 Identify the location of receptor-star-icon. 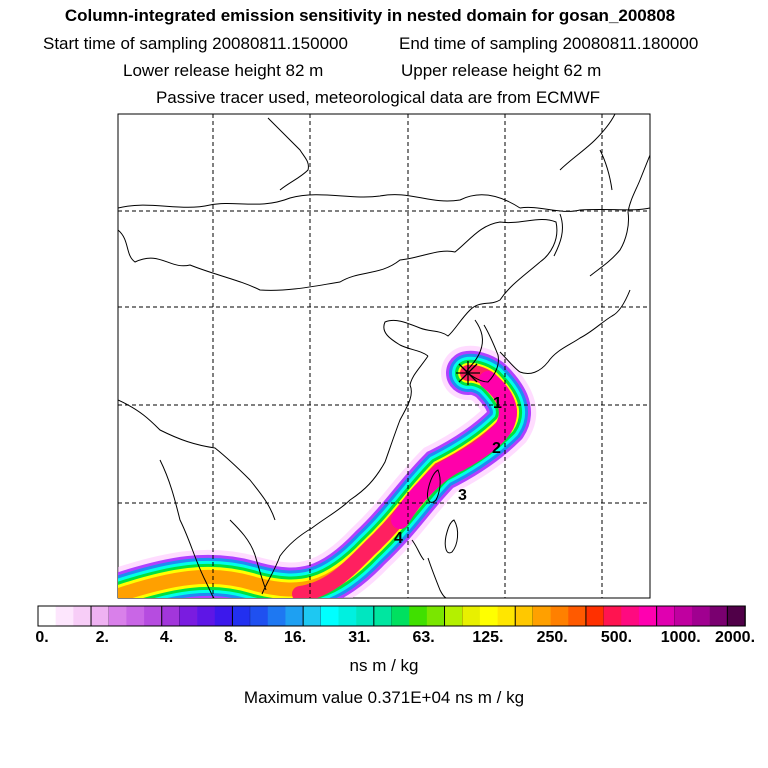
(468, 373).